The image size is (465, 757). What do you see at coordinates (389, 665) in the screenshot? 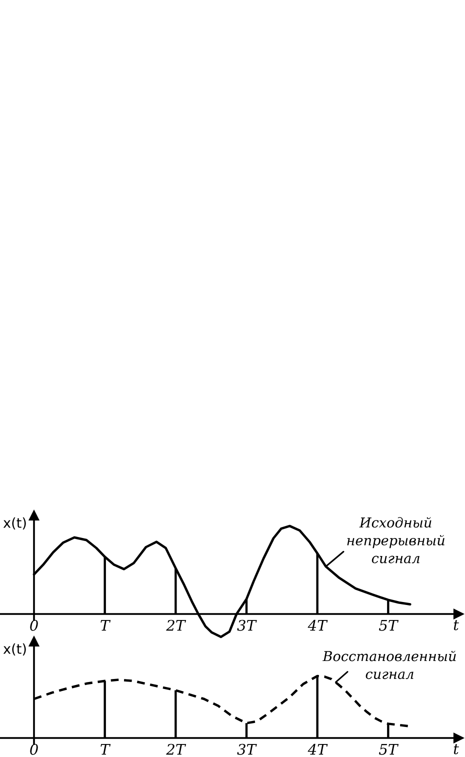
I see `annotation: Восстановленный сигнал` at bounding box center [389, 665].